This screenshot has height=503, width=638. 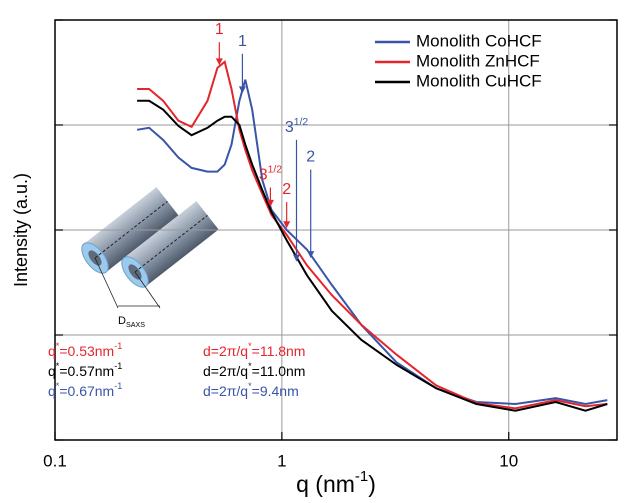 What do you see at coordinates (135, 325) in the screenshot?
I see `text-part: SAXS` at bounding box center [135, 325].